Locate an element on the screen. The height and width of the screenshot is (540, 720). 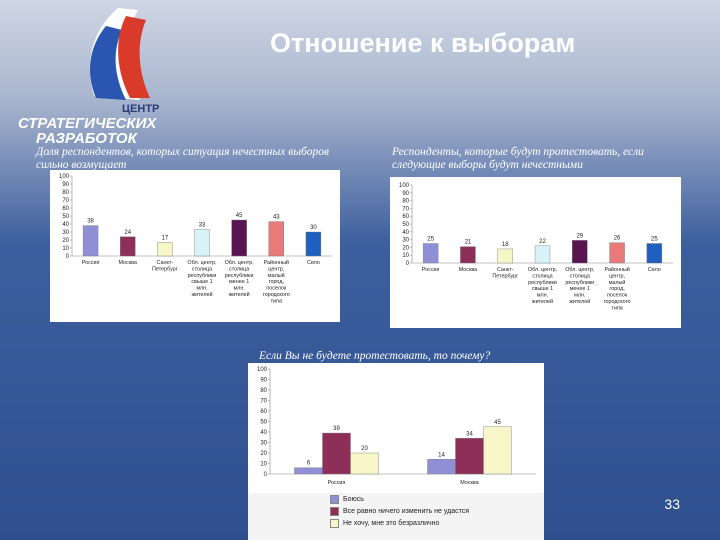
chart1-ytick-label: 90 is located at coordinates (65, 185).